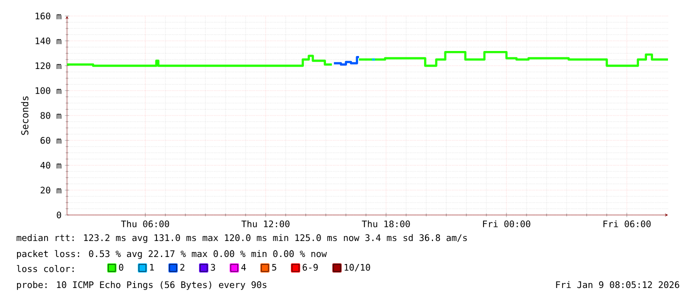 The width and height of the screenshot is (697, 297). I want to click on legend-label: 5, so click(274, 267).